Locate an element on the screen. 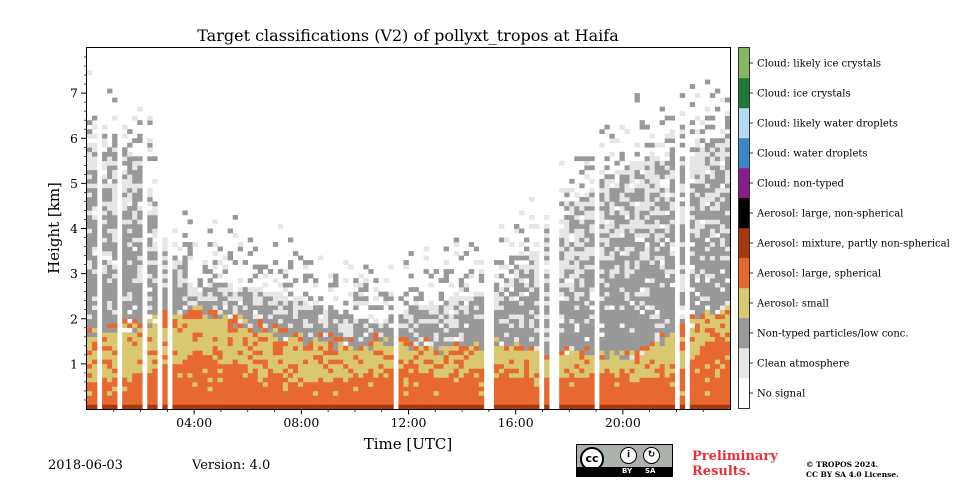  legend-swatch is located at coordinates (744, 63).